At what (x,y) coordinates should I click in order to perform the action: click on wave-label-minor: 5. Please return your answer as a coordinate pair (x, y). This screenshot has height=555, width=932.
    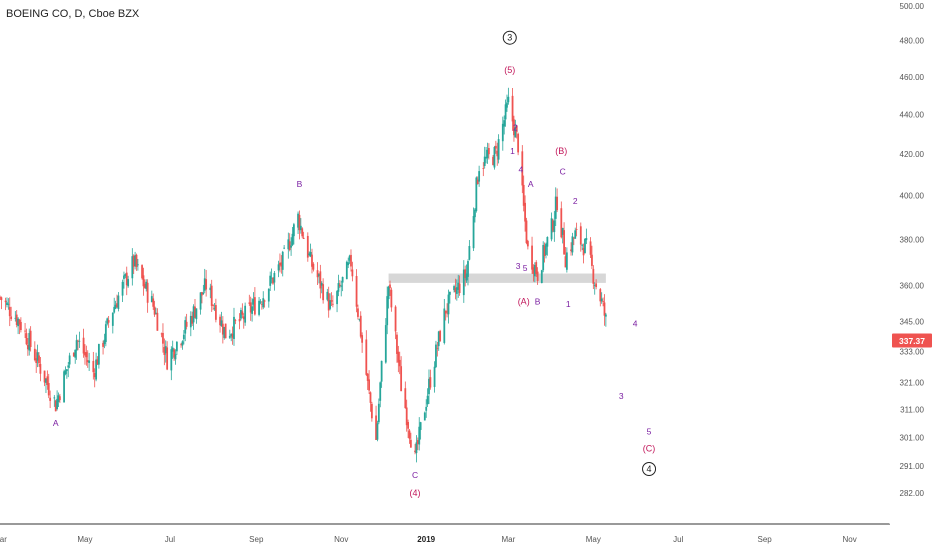
    Looking at the image, I should click on (649, 432).